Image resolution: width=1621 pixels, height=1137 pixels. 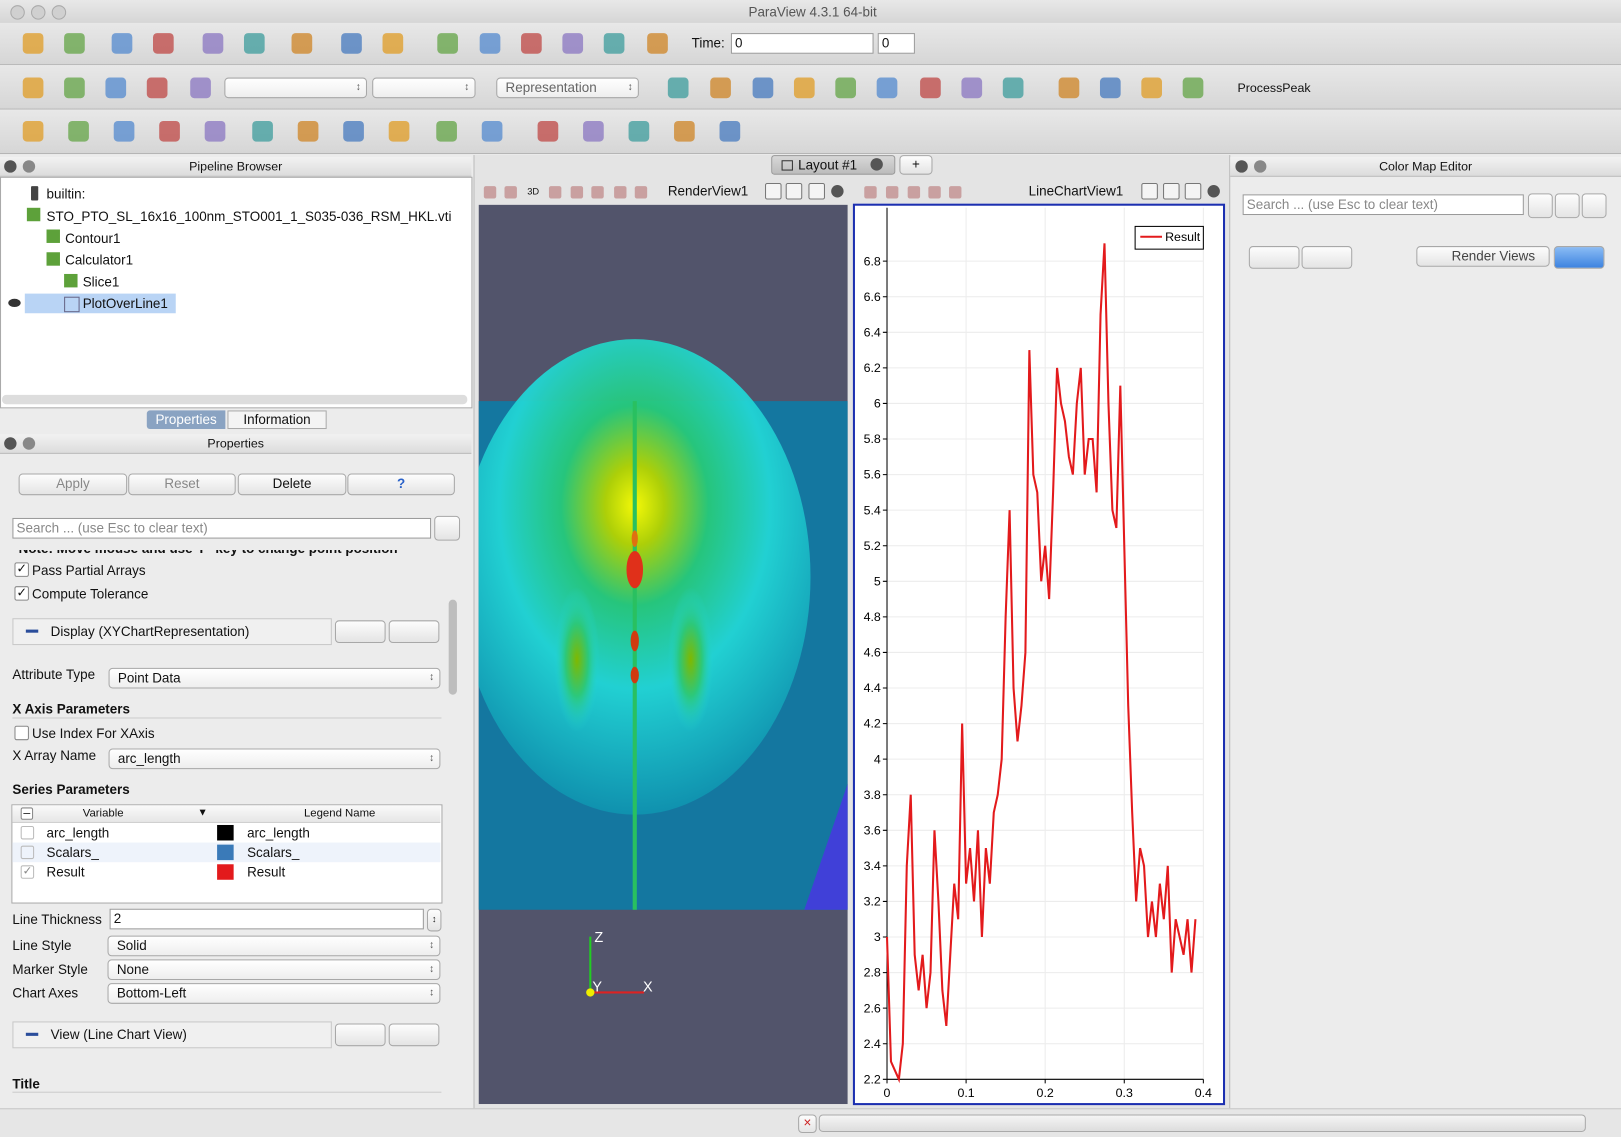 I want to click on settings-button, so click(x=1540, y=206).